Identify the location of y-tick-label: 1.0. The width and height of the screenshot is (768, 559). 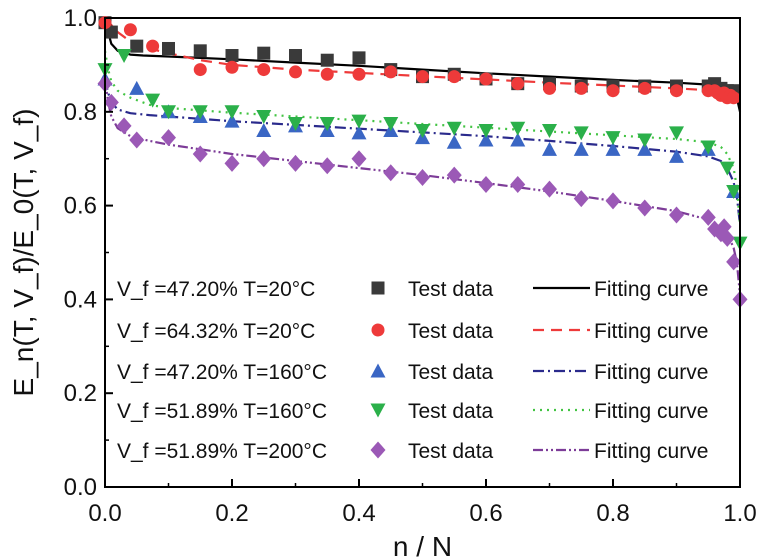
(80, 18).